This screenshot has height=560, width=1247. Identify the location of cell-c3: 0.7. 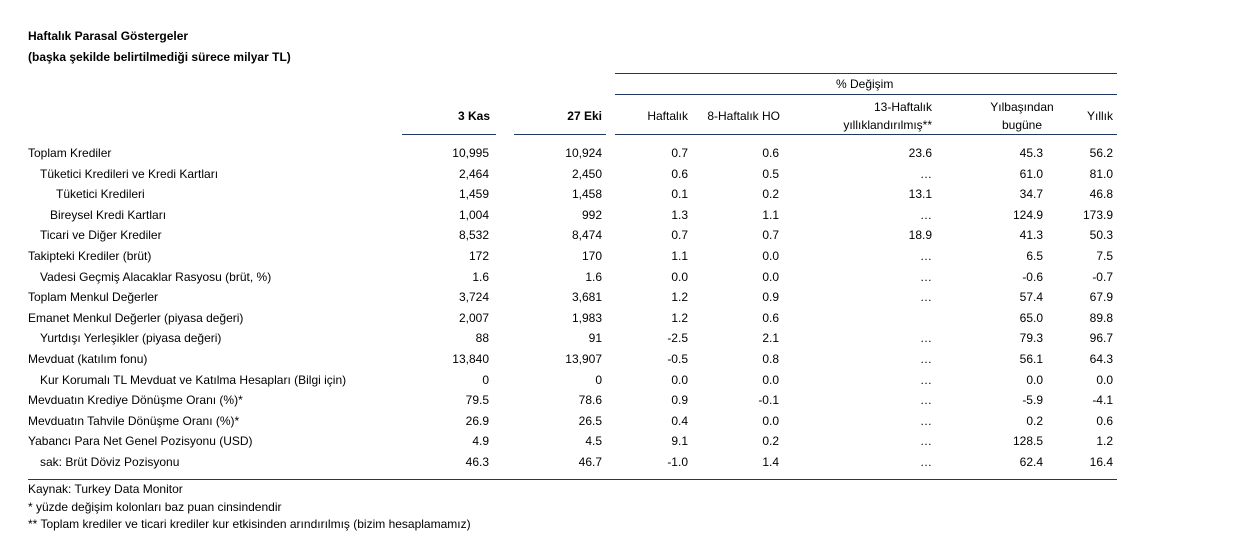
(679, 153).